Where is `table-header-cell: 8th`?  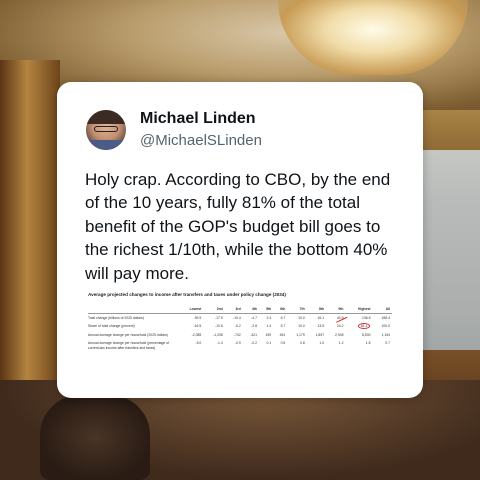 table-header-cell: 8th is located at coordinates (316, 309).